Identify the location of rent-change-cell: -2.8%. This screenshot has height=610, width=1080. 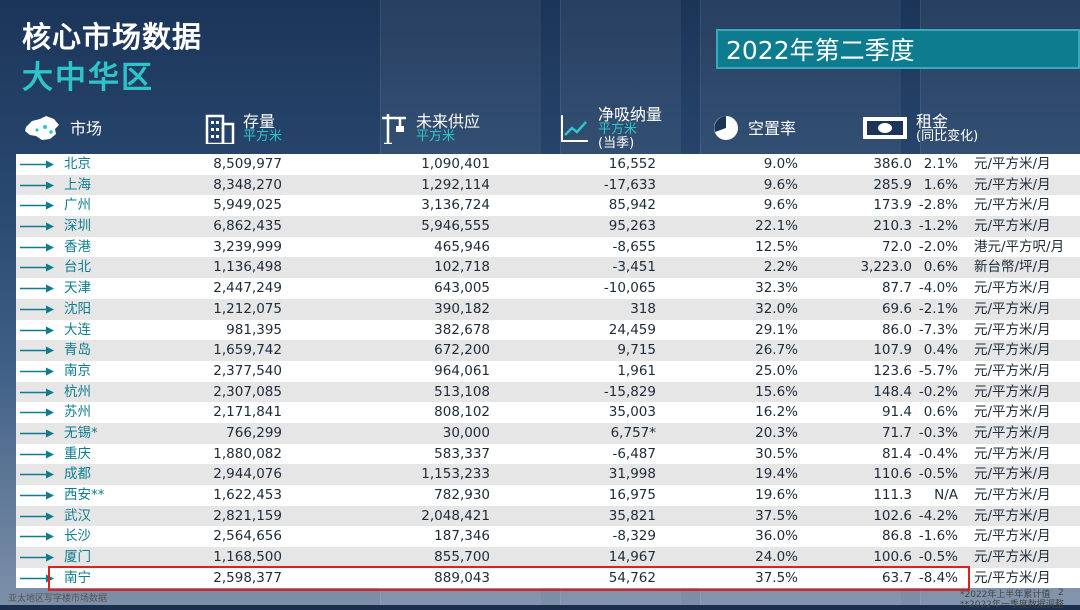
(938, 205).